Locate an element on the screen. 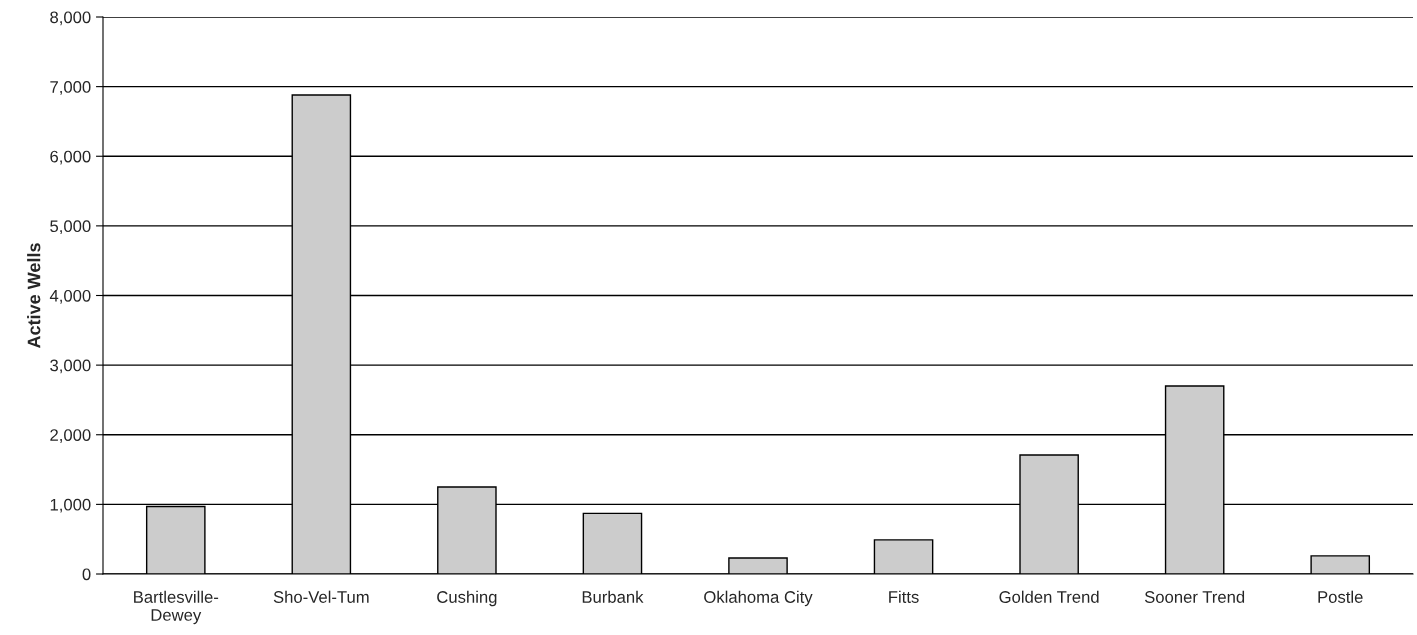  y-tick-label: 5,000 is located at coordinates (70, 227).